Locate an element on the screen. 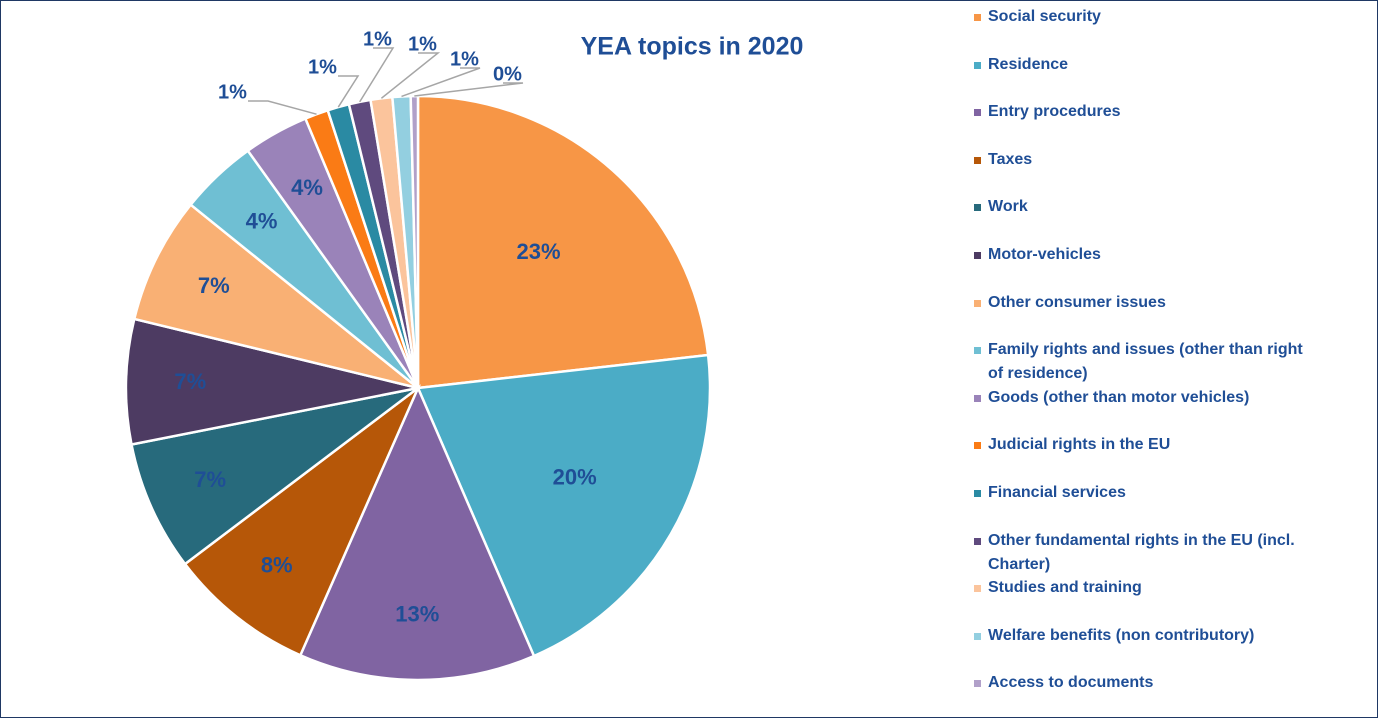 Image resolution: width=1378 pixels, height=718 pixels. legend-label: Taxes is located at coordinates (1010, 159).